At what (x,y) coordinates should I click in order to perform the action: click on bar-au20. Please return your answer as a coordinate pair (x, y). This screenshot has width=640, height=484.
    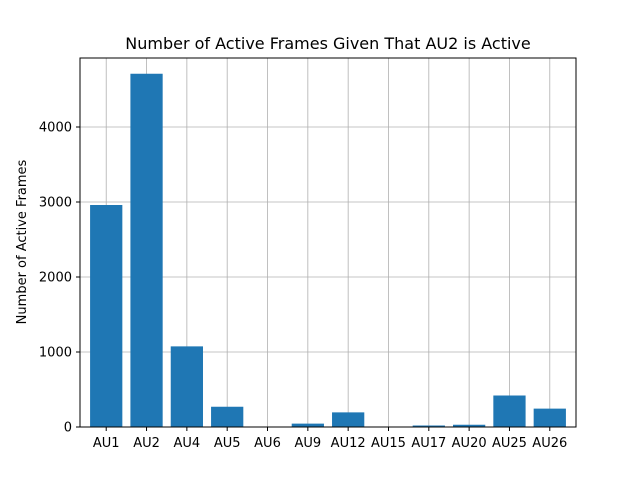
    Looking at the image, I should click on (469, 425).